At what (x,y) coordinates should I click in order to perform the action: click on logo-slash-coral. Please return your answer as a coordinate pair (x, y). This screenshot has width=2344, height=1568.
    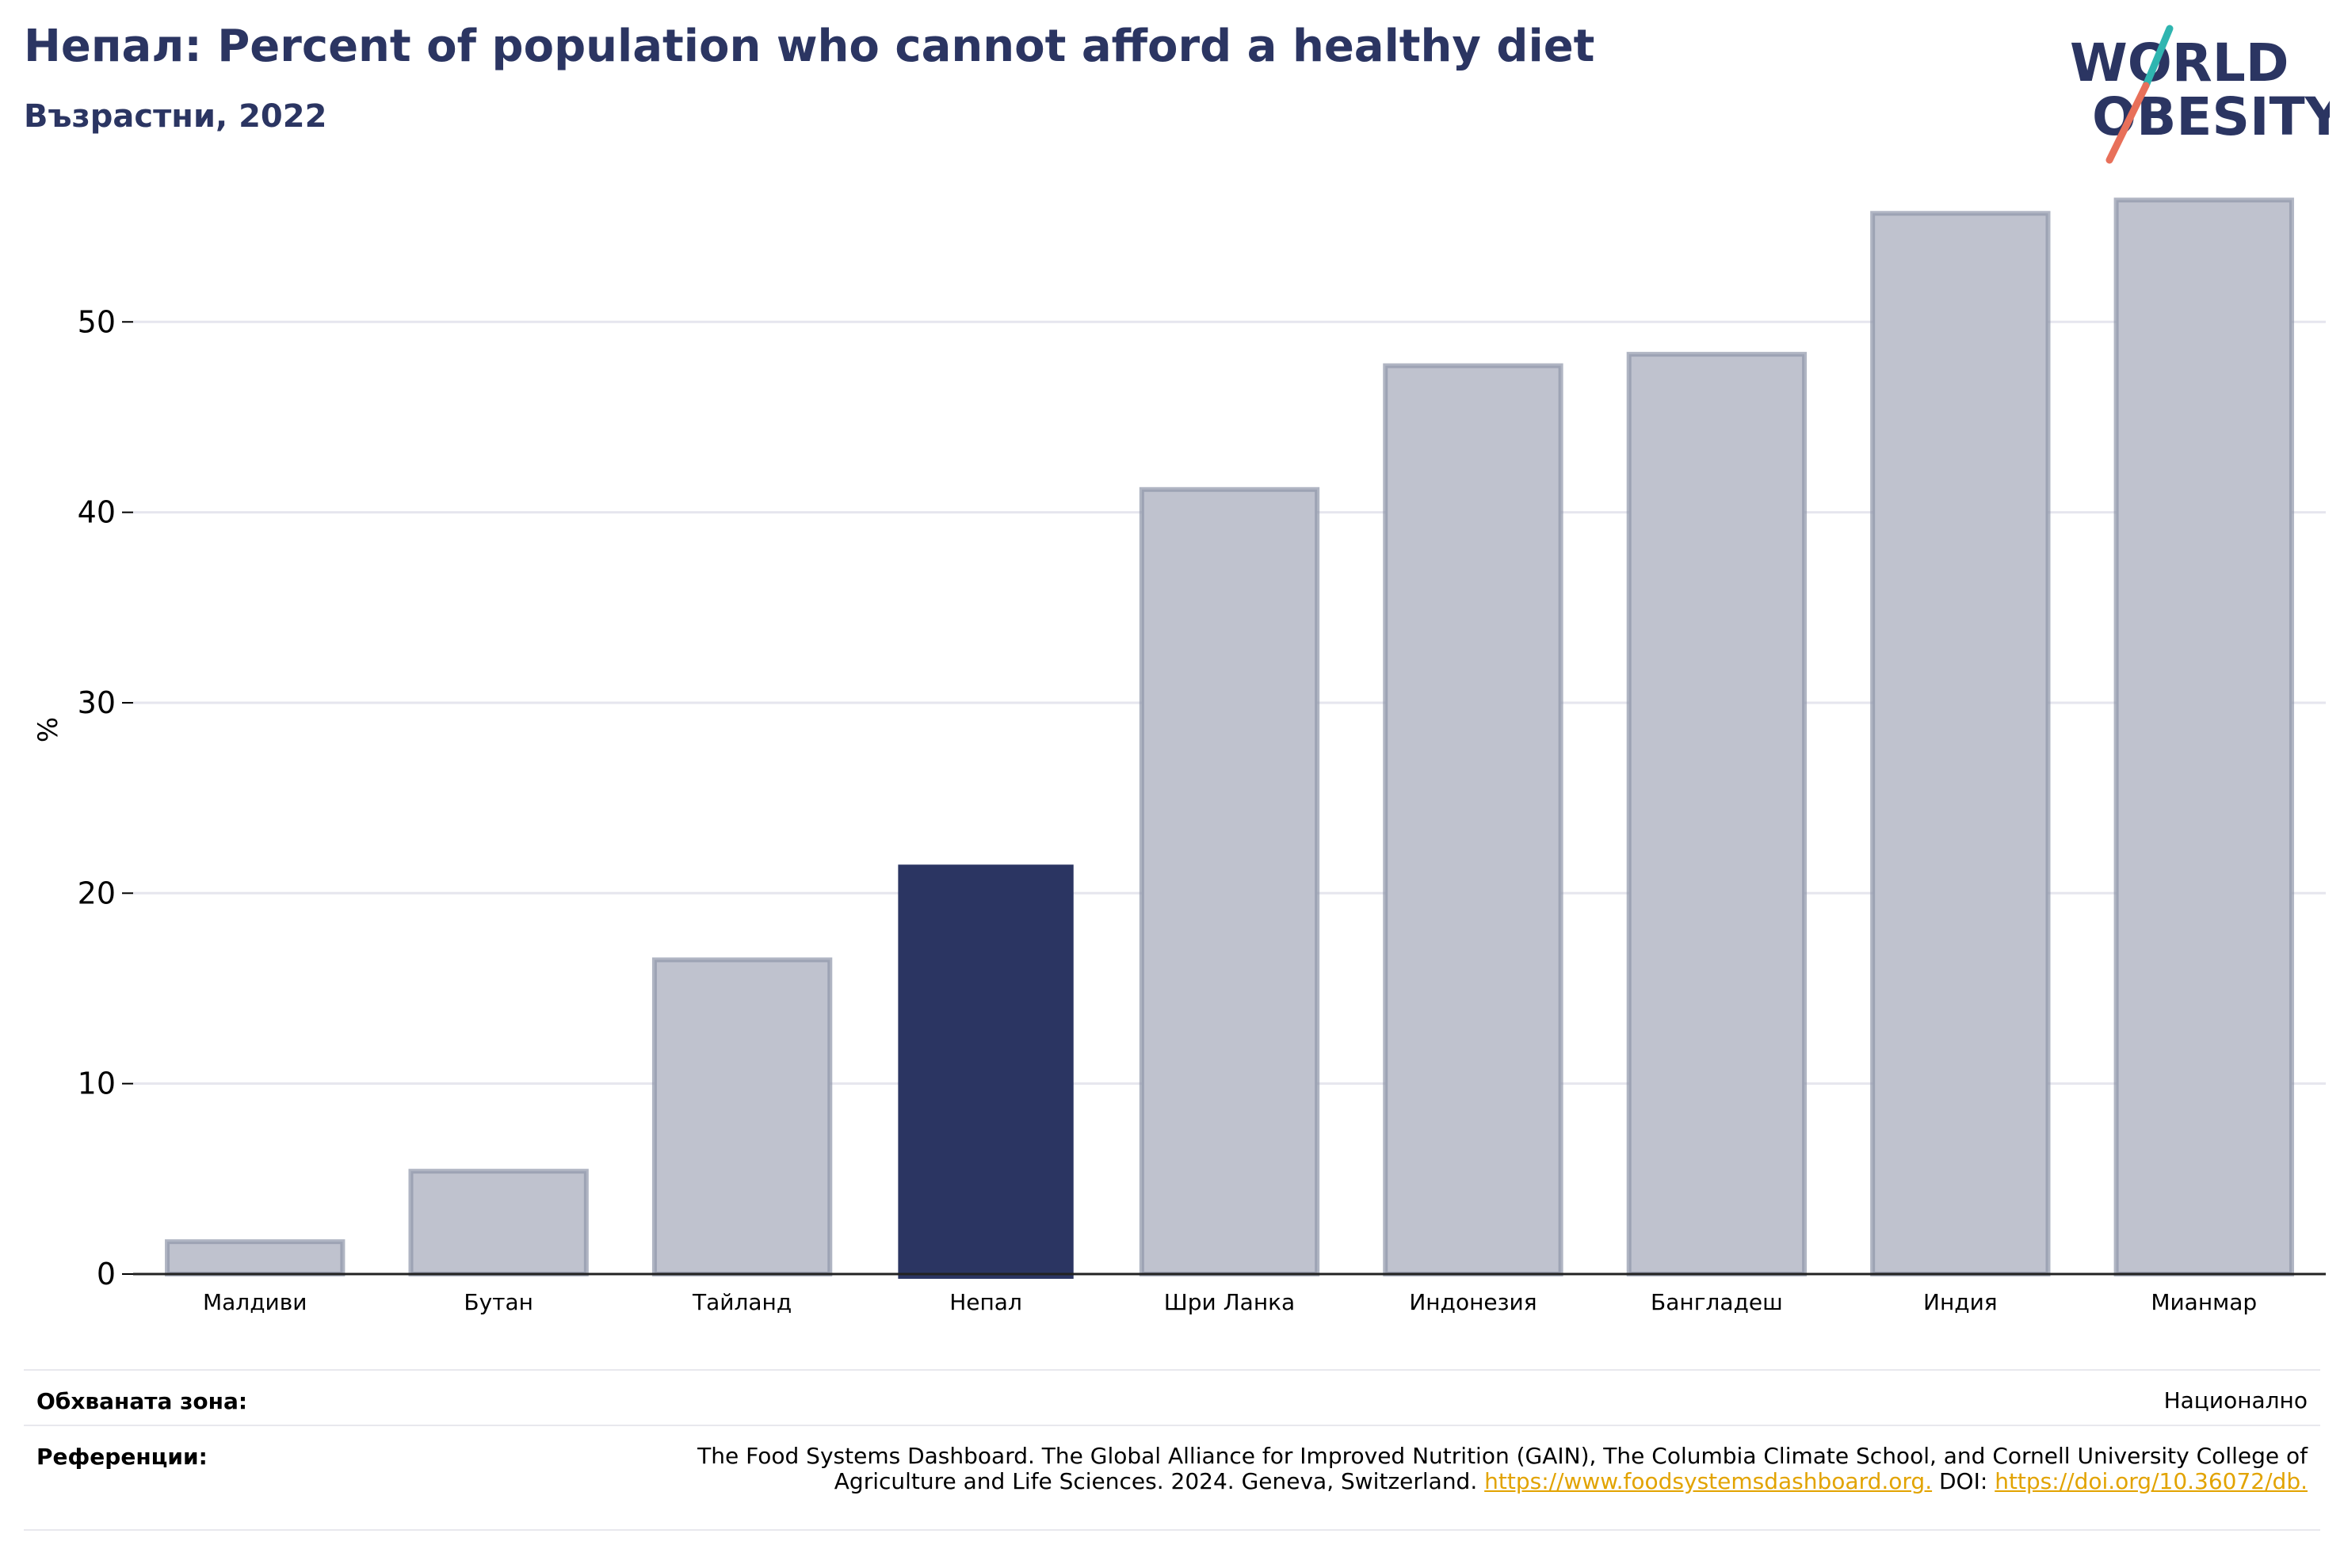
    Looking at the image, I should click on (2128, 123).